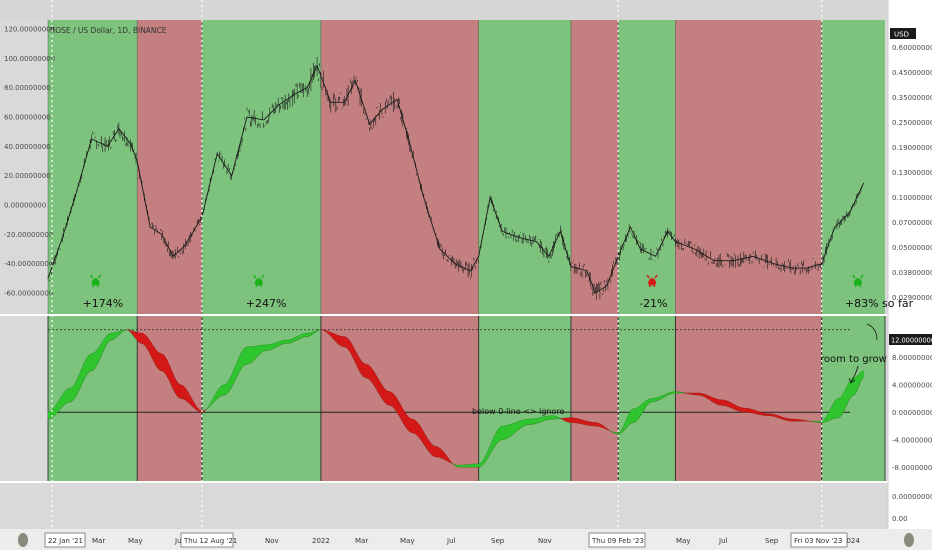  What do you see at coordinates (900, 519) in the screenshot?
I see `extra-pane-tick-label: 0.00` at bounding box center [900, 519].